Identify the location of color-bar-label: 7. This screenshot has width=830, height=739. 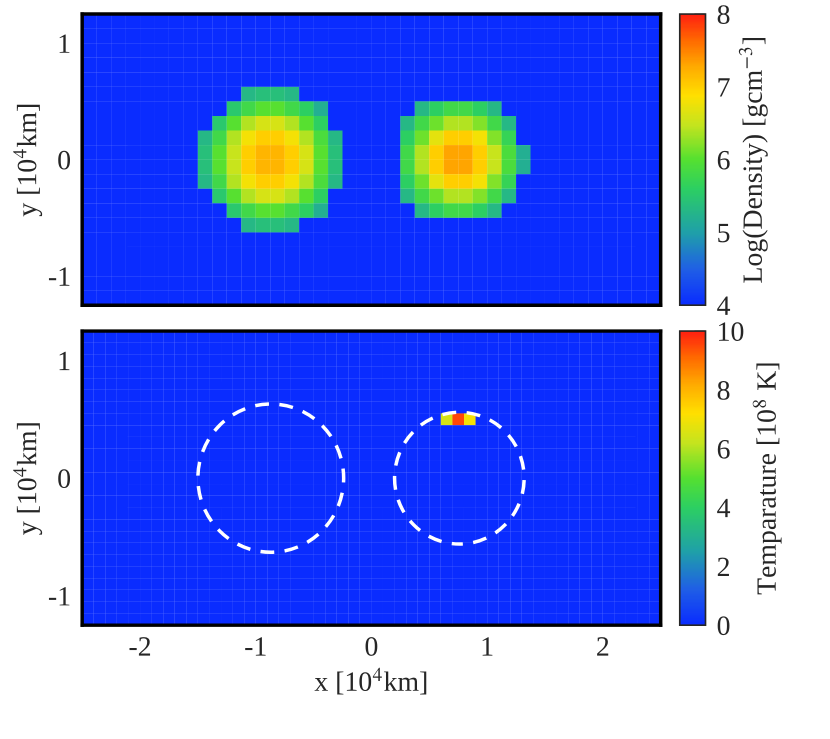
(724, 87).